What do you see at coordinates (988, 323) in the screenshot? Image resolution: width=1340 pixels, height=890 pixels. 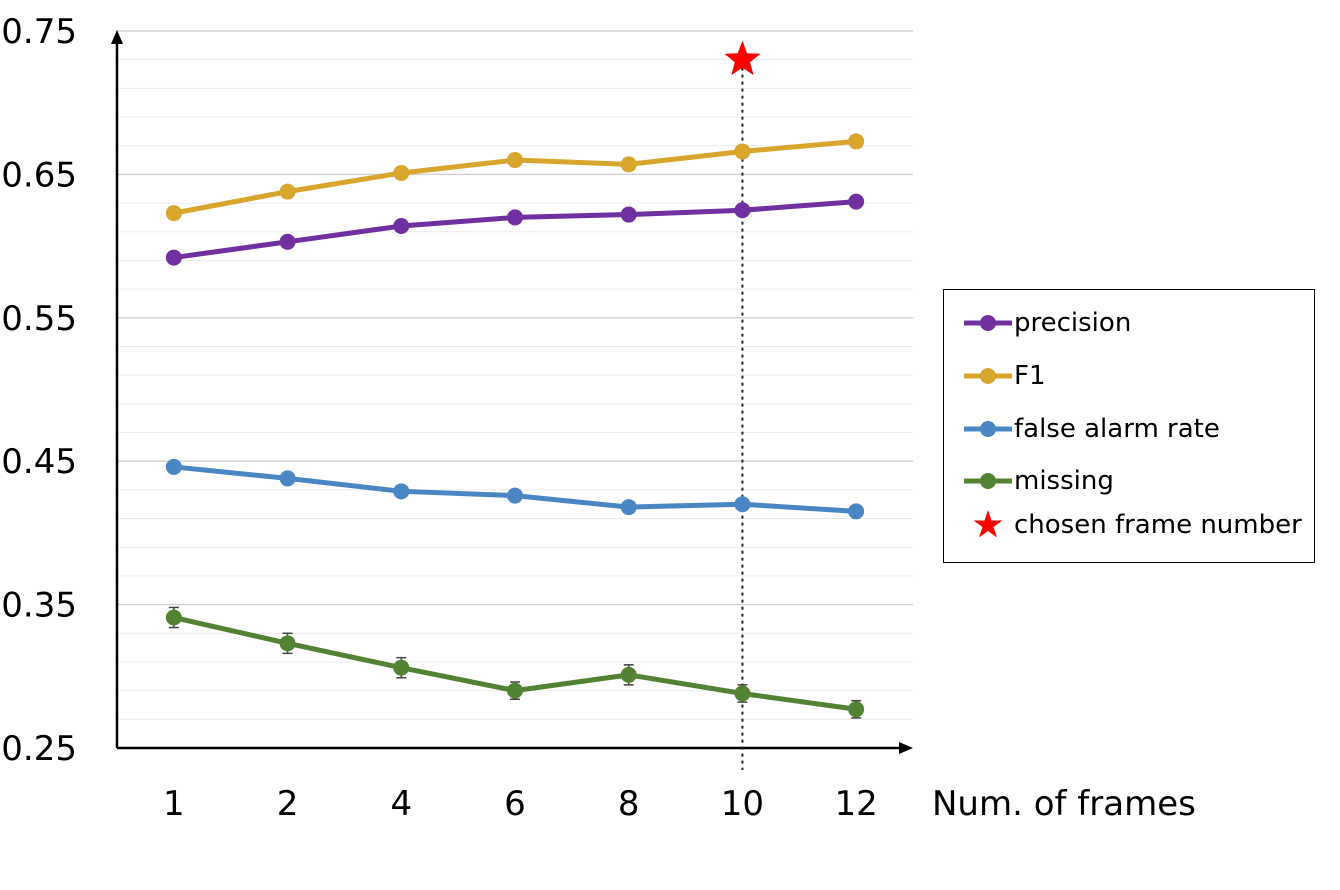 I see `legend-swatch-precision` at bounding box center [988, 323].